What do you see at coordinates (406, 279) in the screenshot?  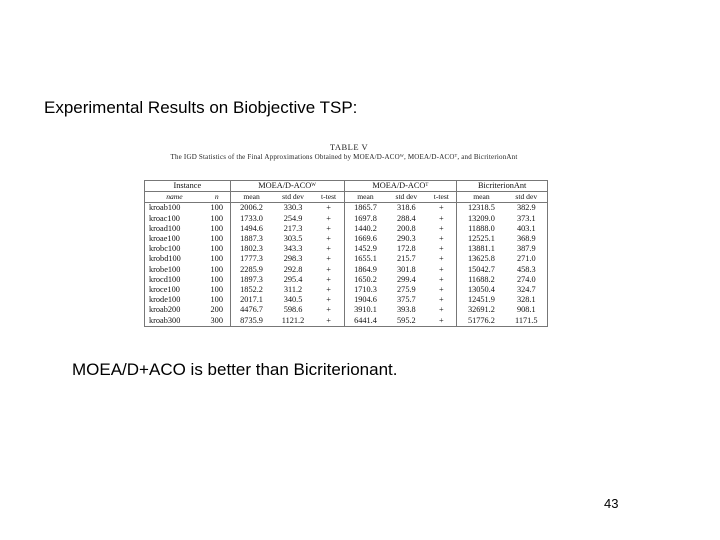 I see `table-cell: 299.4` at bounding box center [406, 279].